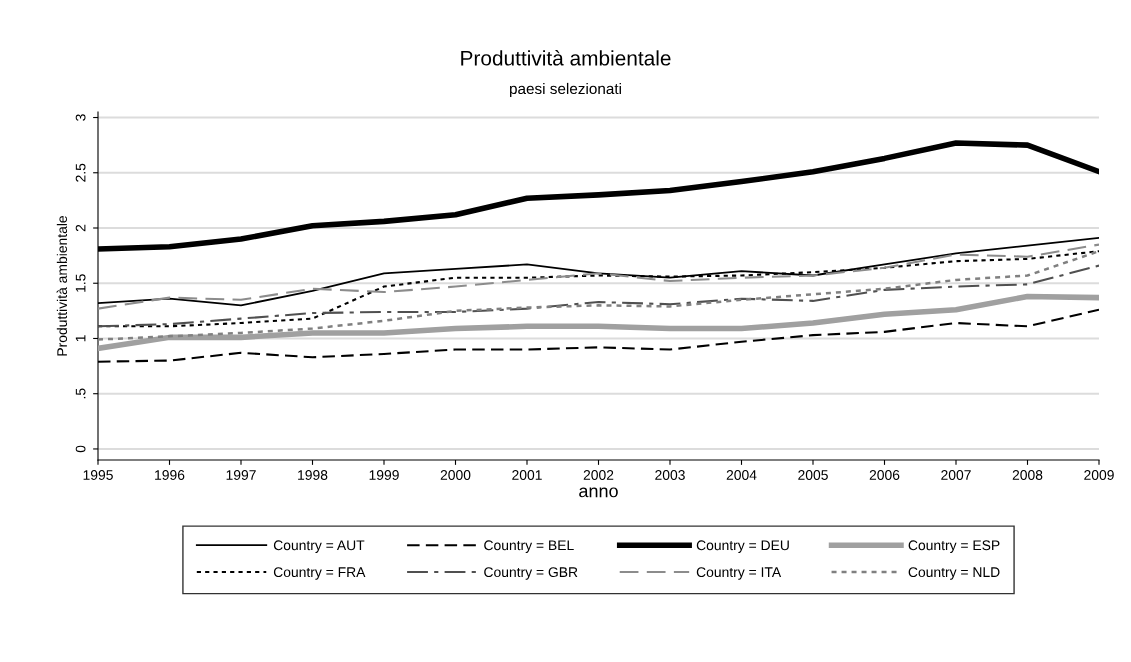 This screenshot has height=662, width=1131. What do you see at coordinates (1099, 475) in the screenshot?
I see `x-tick-label: 2009` at bounding box center [1099, 475].